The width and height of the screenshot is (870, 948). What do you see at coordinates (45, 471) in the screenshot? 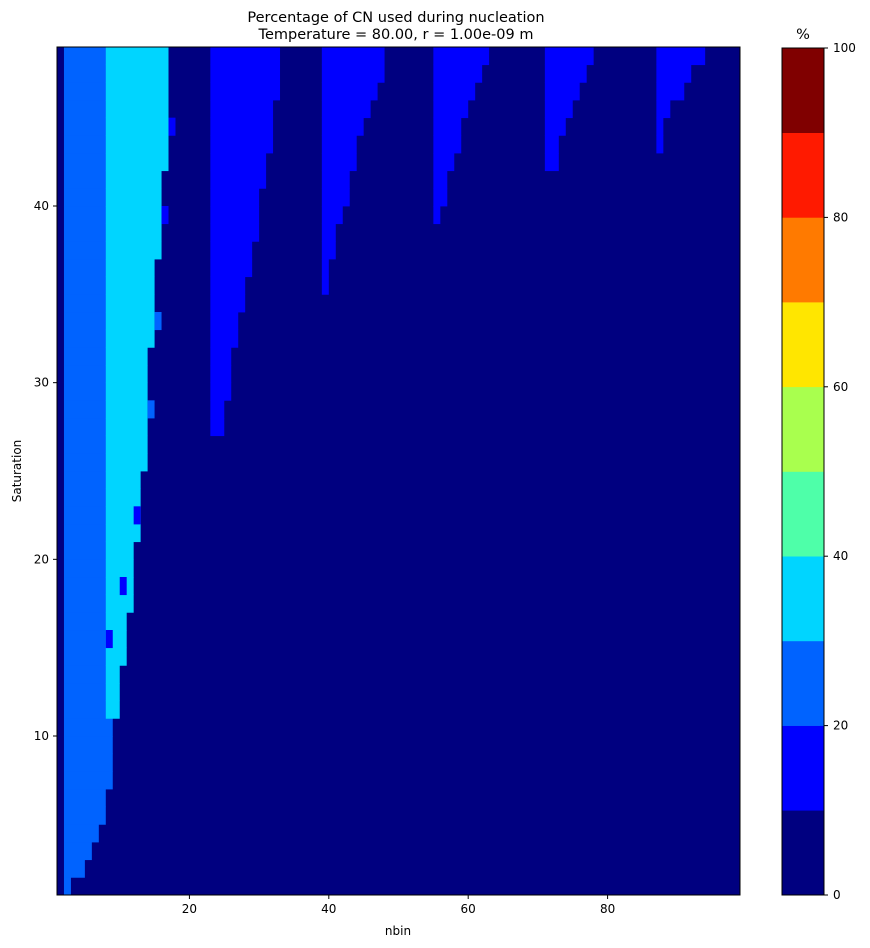
I see `y-axis: 10 20 30 40` at bounding box center [45, 471].